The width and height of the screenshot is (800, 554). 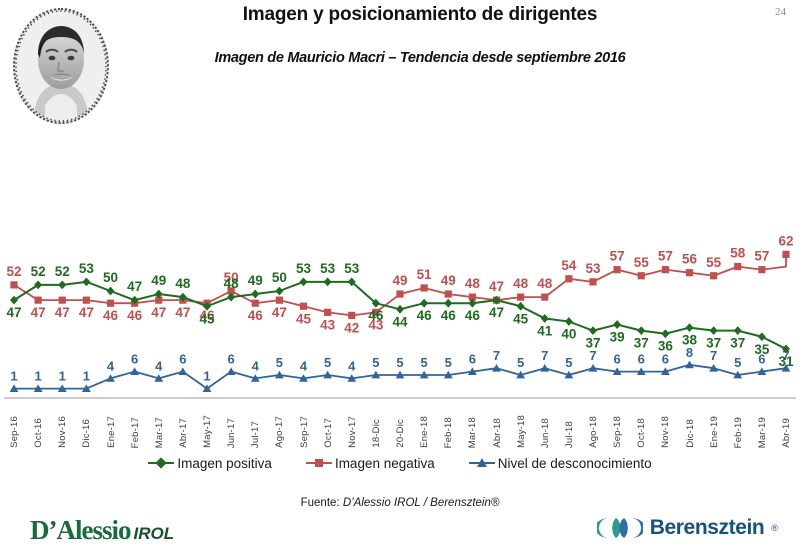 I want to click on x-axis-tick-label: Nov-18, so click(x=666, y=432).